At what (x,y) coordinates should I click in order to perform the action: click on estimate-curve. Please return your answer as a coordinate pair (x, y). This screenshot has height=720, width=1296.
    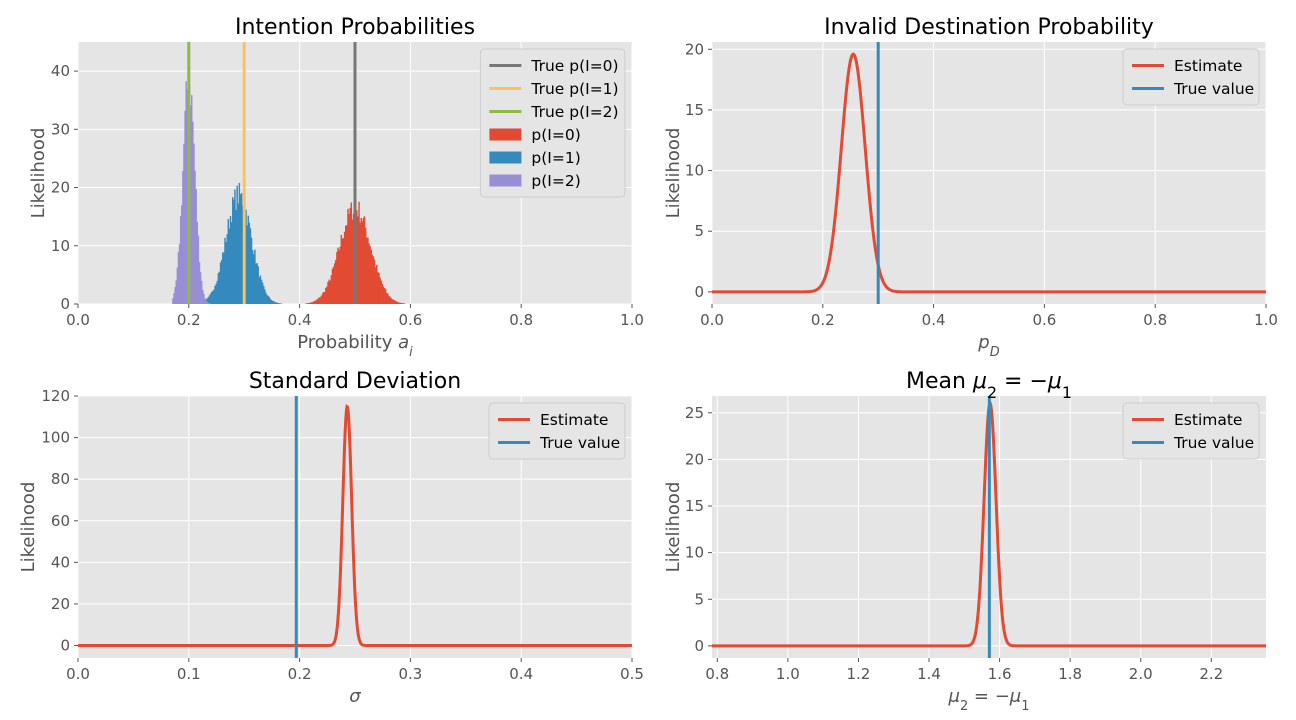
    Looking at the image, I should click on (355, 526).